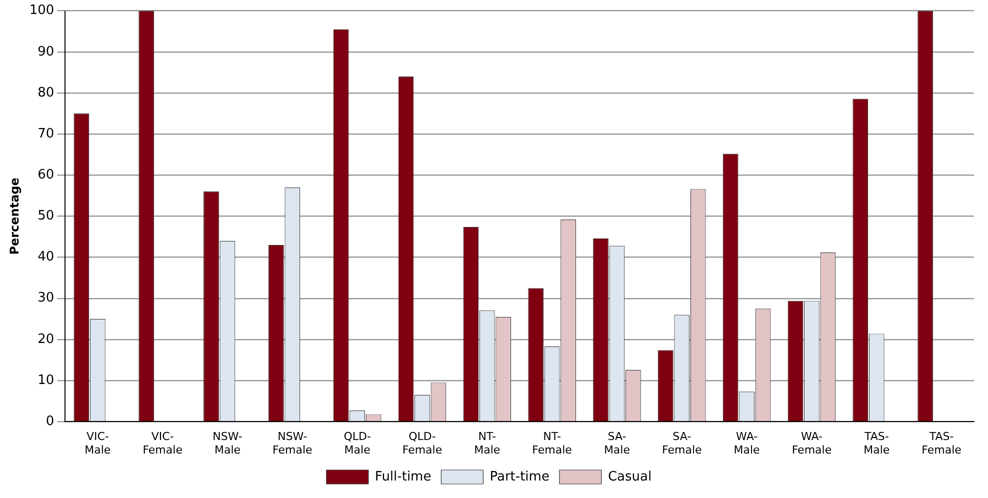  Describe the element at coordinates (403, 476) in the screenshot. I see `legend-label: Full-time` at that location.